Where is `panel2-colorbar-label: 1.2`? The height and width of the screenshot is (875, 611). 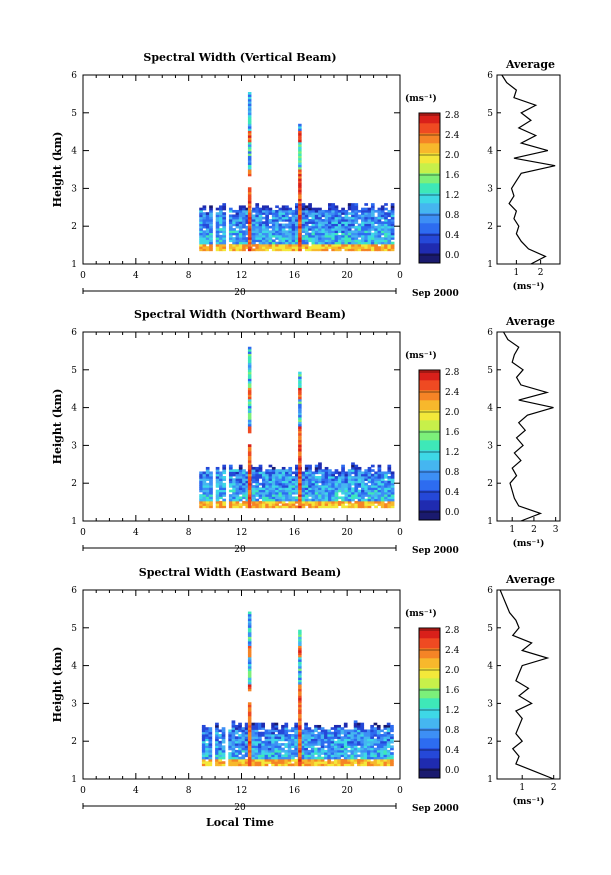 panel2-colorbar-label: 1.2 is located at coordinates (452, 453).